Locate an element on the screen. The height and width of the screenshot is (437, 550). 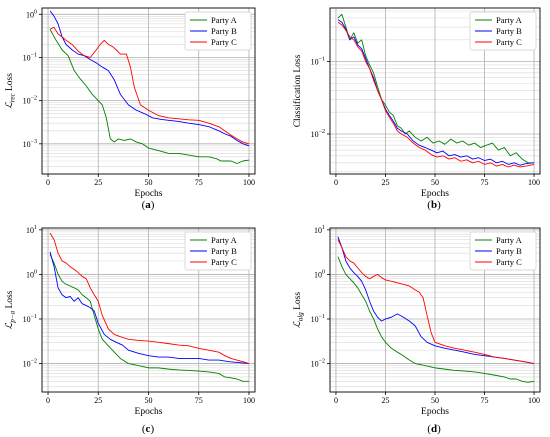
panel-caption: (a) is located at coordinates (148, 205).